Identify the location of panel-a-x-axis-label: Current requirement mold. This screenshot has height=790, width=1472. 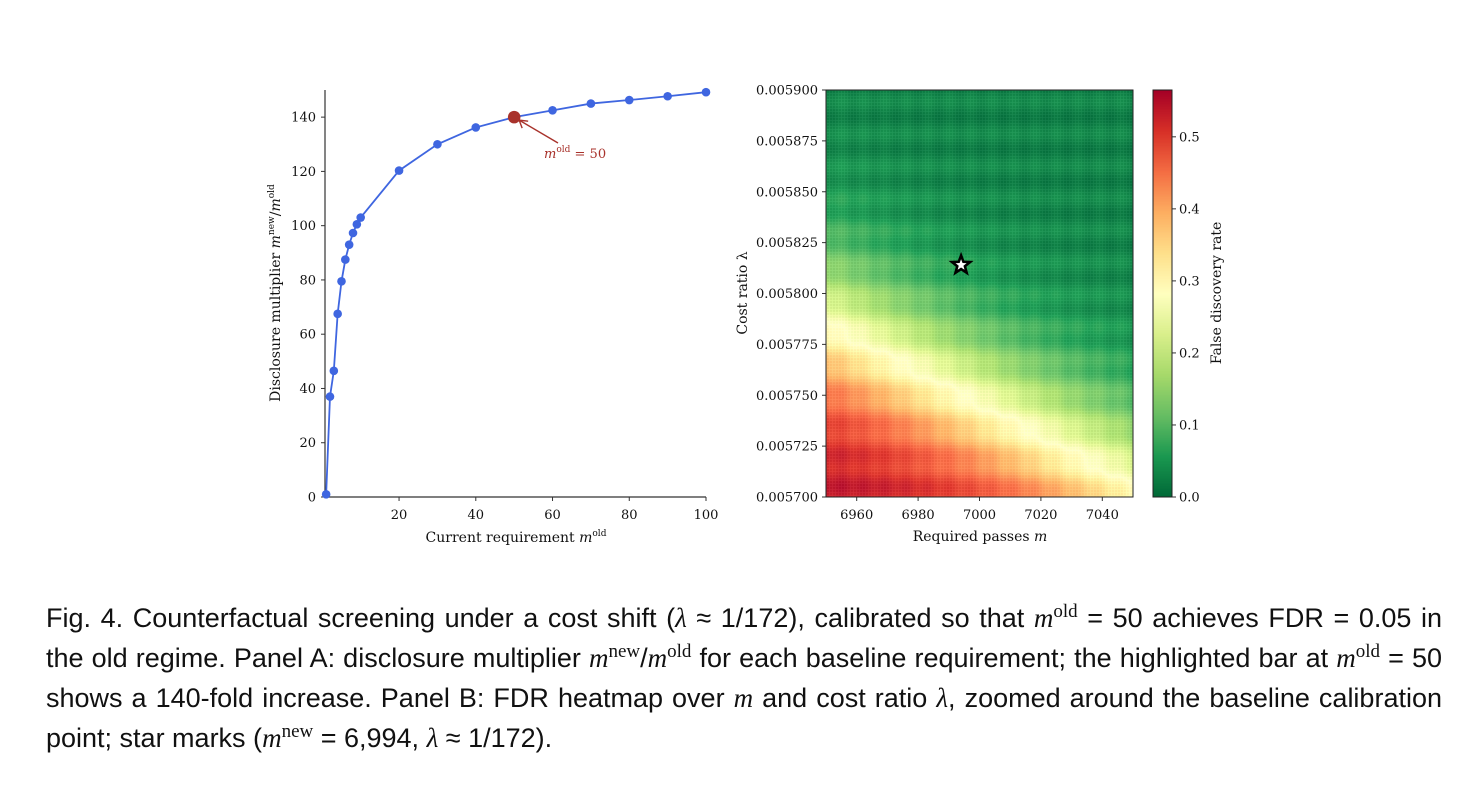
(516, 537).